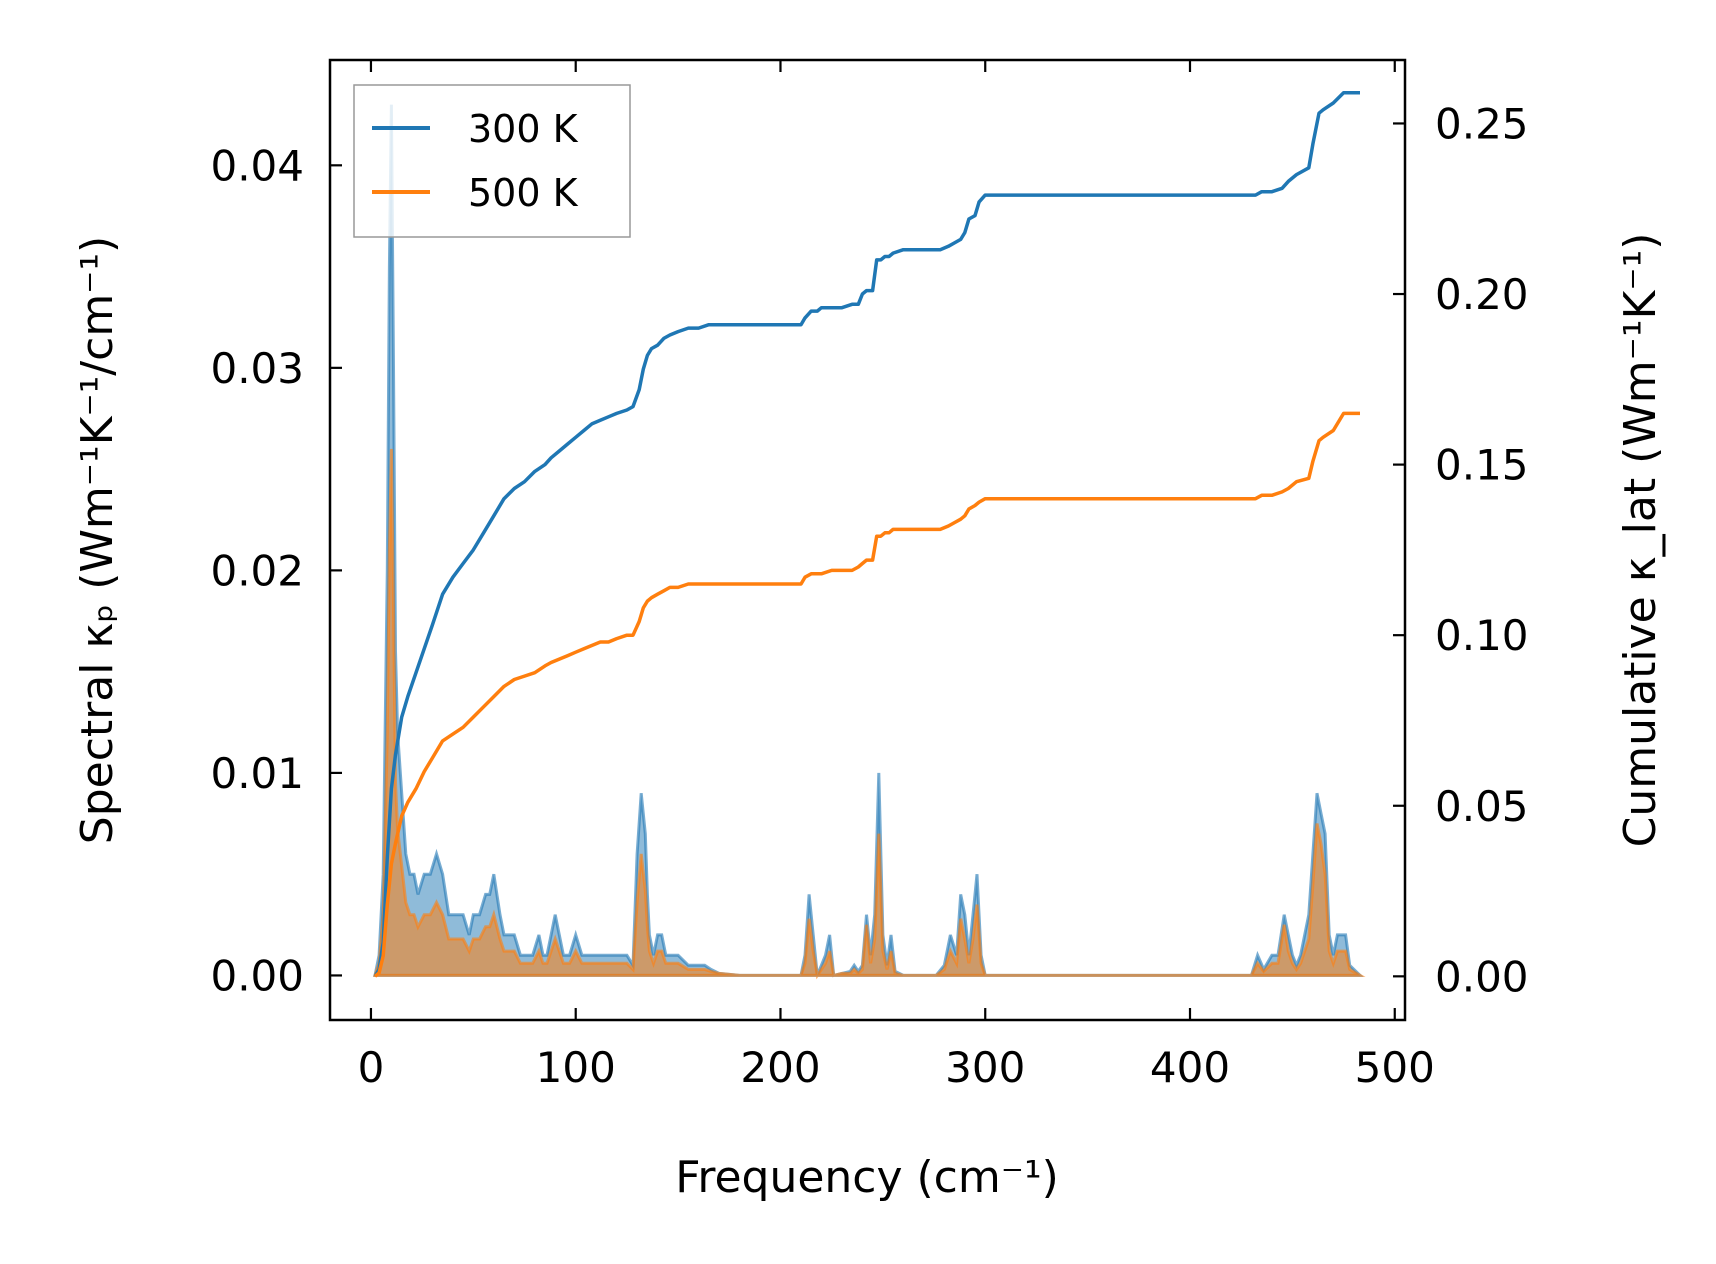 This screenshot has width=1716, height=1264. I want to click on y-left-tick-label: 0.03, so click(257, 368).